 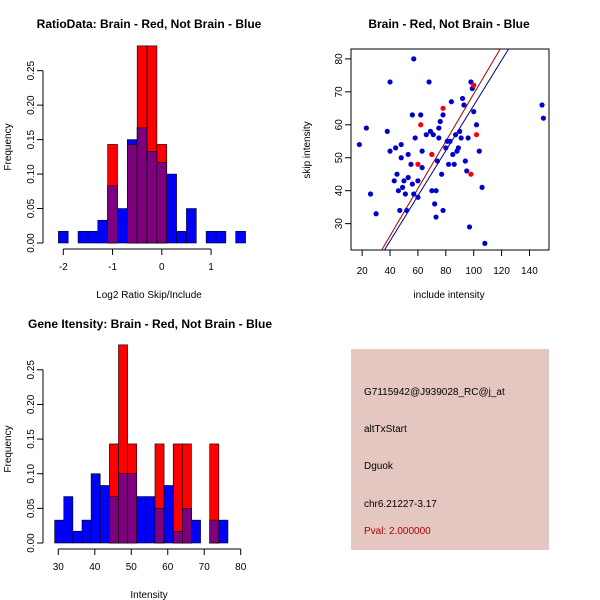 I want to click on scatter-y-tick-label-5: 80, so click(x=339, y=59).